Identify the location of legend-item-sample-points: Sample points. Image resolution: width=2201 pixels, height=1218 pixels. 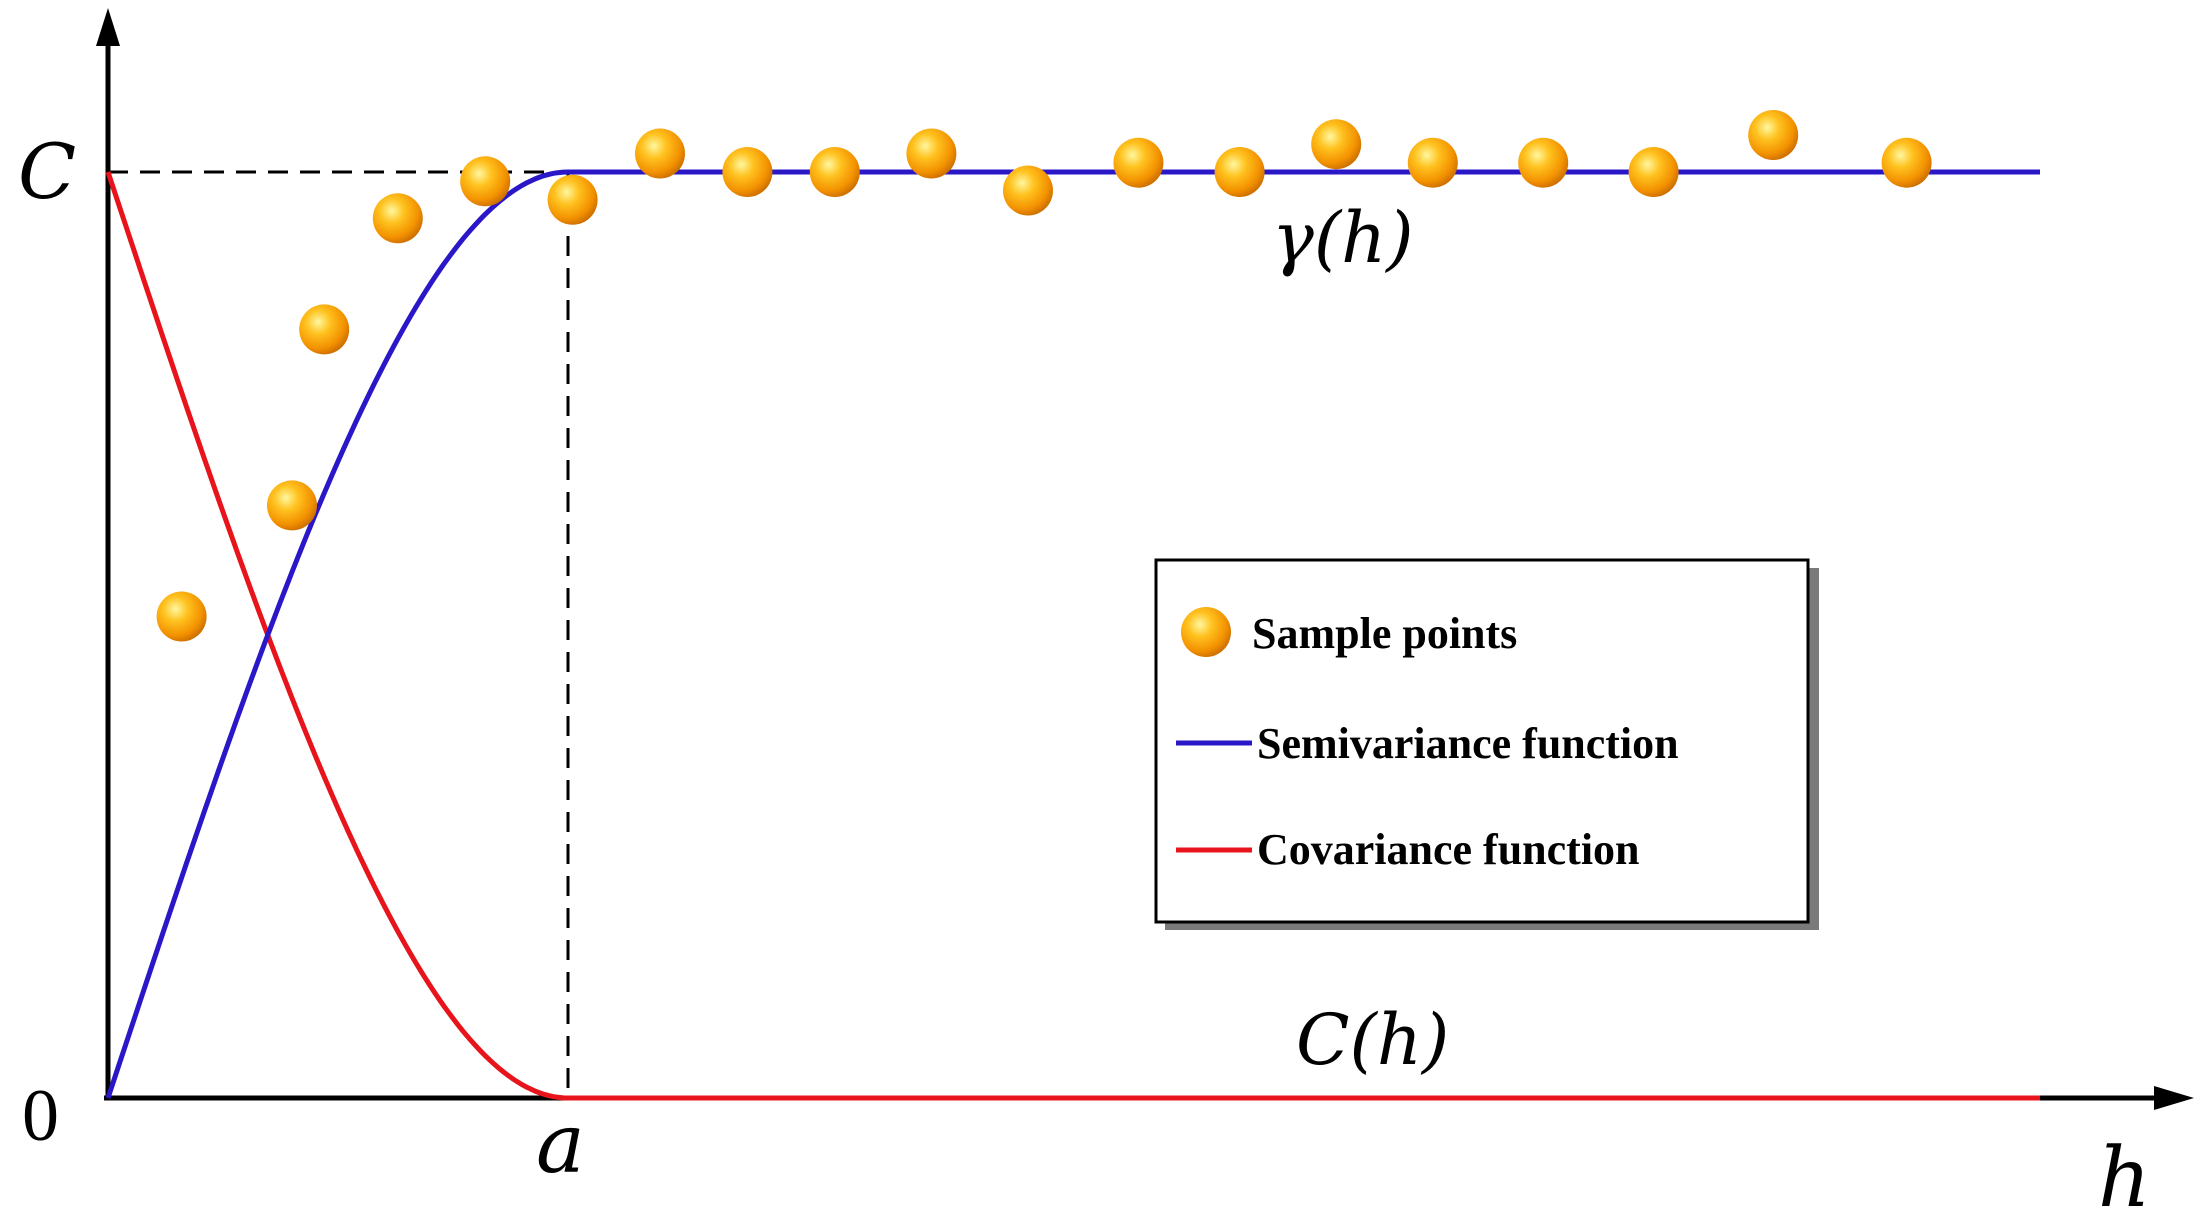
(1349, 632).